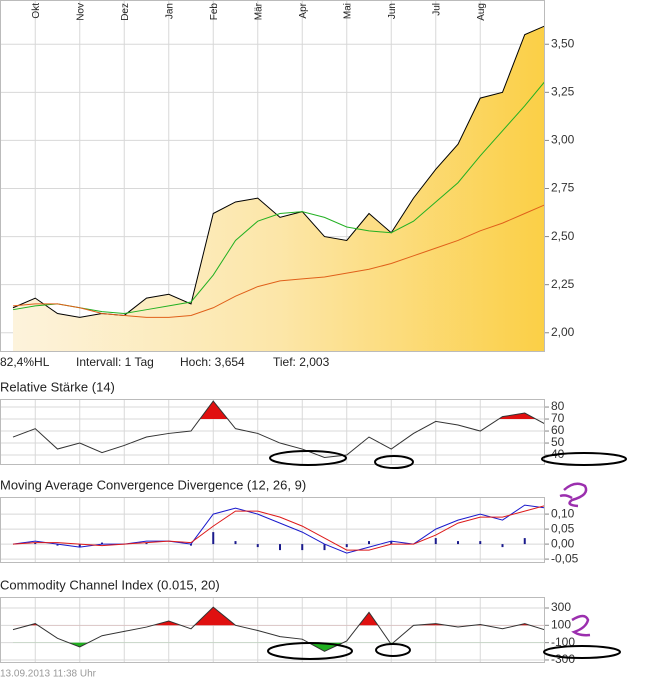  Describe the element at coordinates (563, 642) in the screenshot. I see `y-tick-label: -100` at that location.